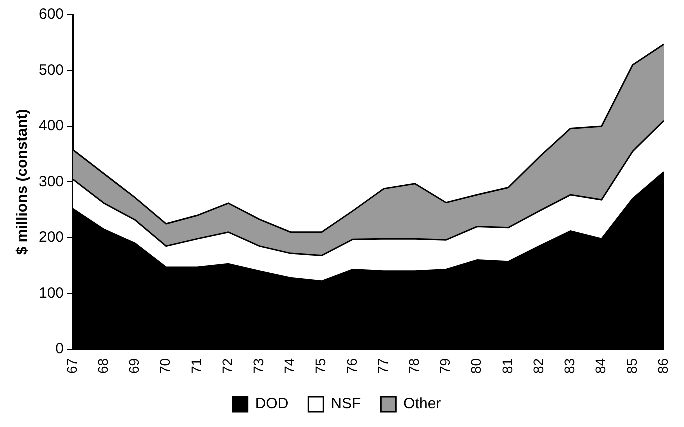 This screenshot has height=427, width=684. I want to click on x-tick-label: 85, so click(632, 366).